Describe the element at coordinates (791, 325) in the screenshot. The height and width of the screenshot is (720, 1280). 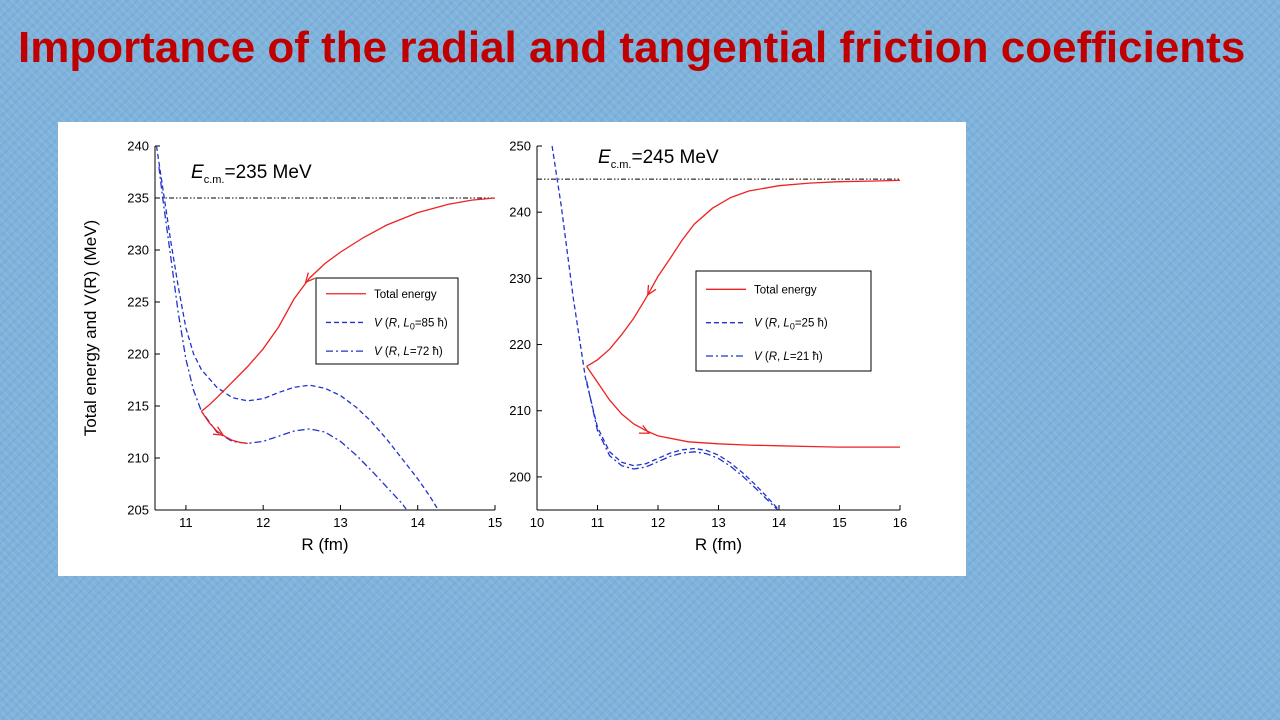
I see `legend-label: V (R, L0=25 ħ)` at that location.